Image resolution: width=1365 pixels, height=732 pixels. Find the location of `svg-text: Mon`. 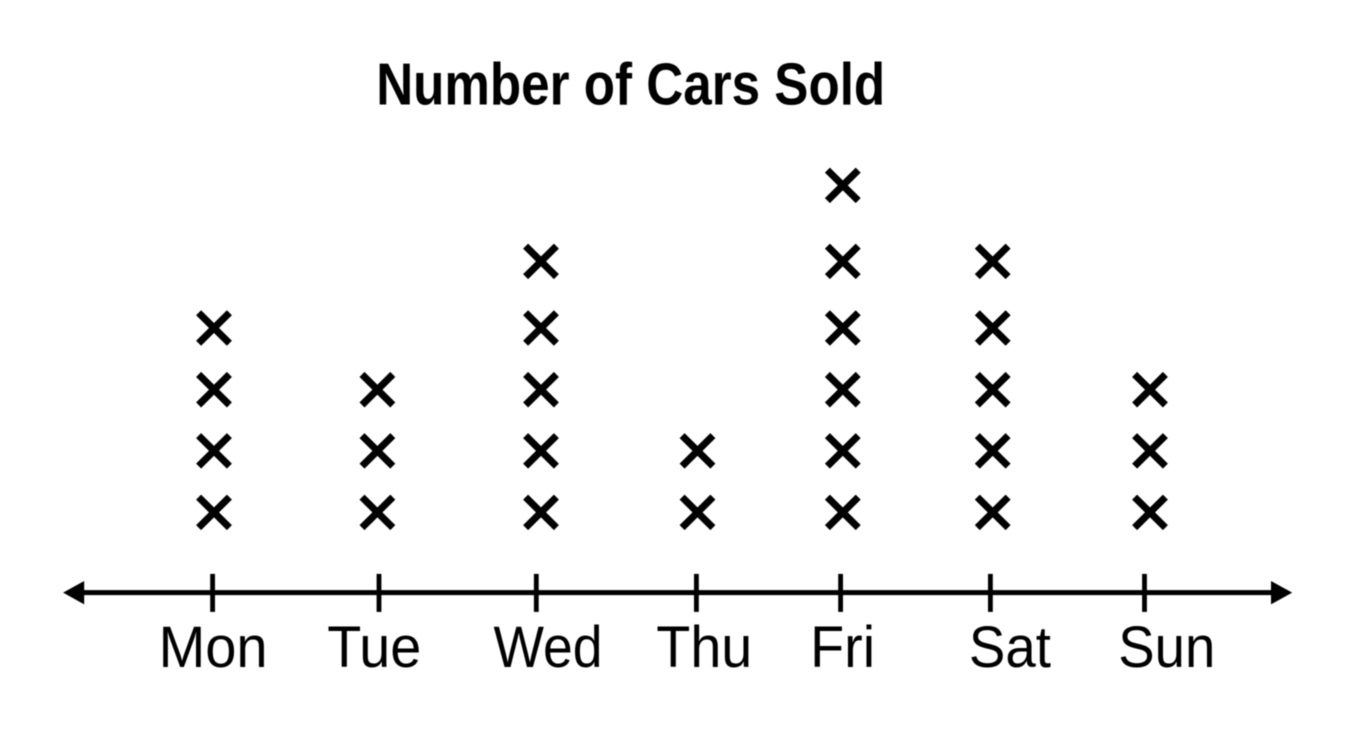

svg-text: Mon is located at coordinates (213, 647).